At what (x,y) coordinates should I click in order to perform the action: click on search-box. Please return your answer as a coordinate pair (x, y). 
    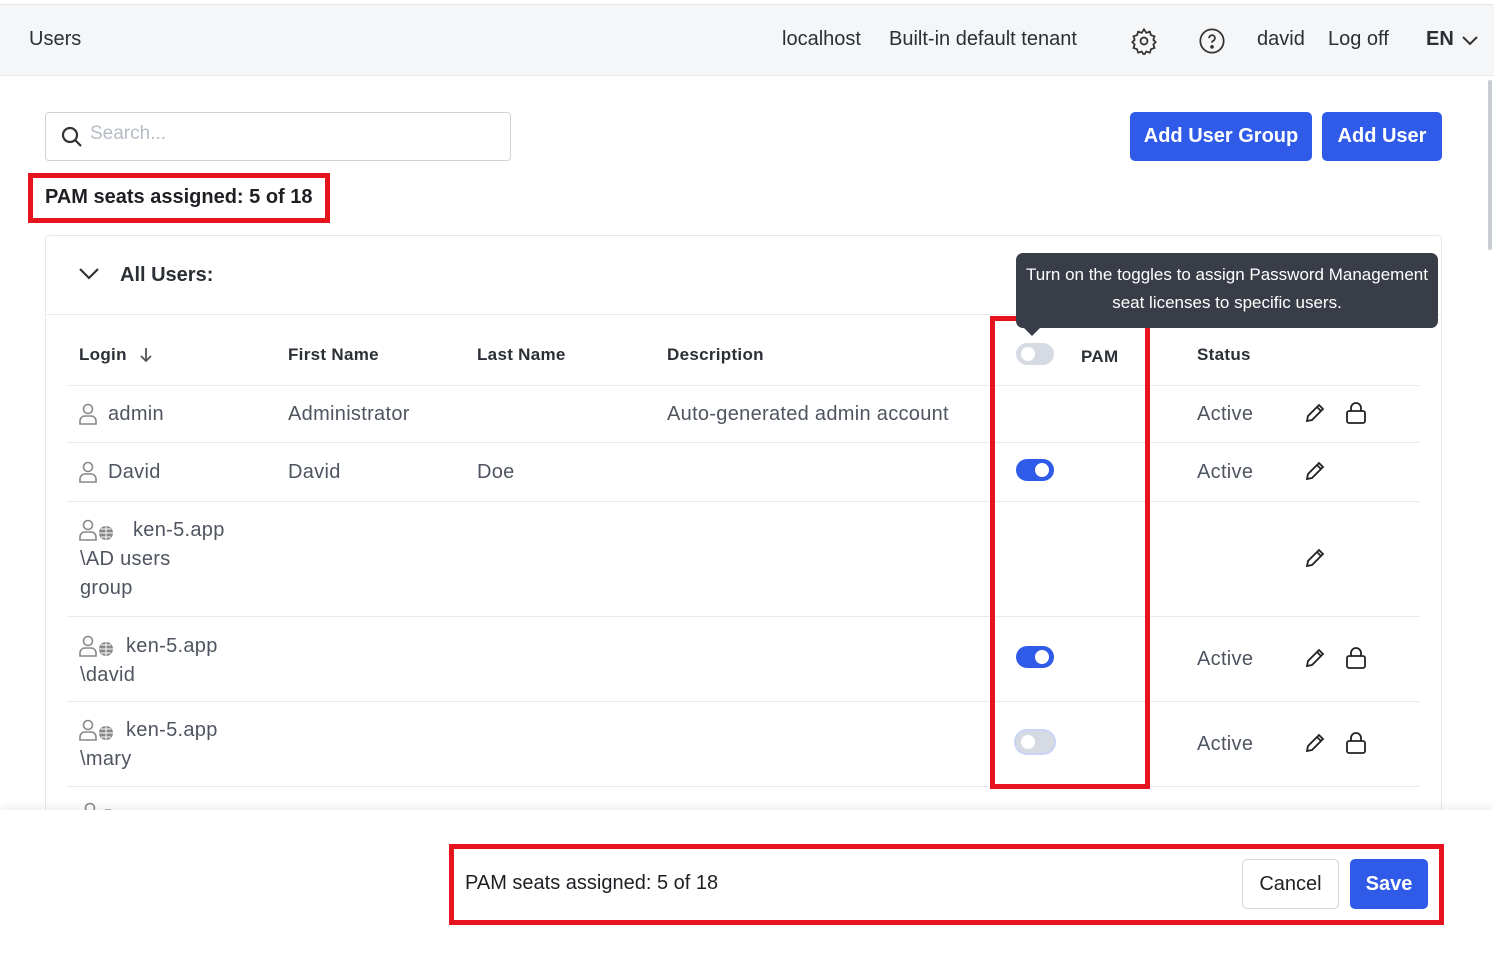
    Looking at the image, I should click on (278, 136).